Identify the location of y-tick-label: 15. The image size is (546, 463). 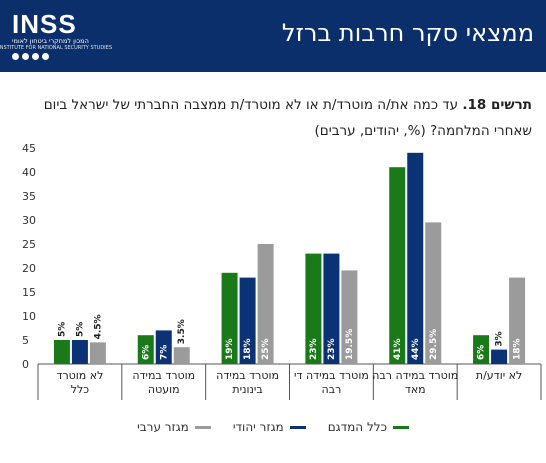
(29, 292).